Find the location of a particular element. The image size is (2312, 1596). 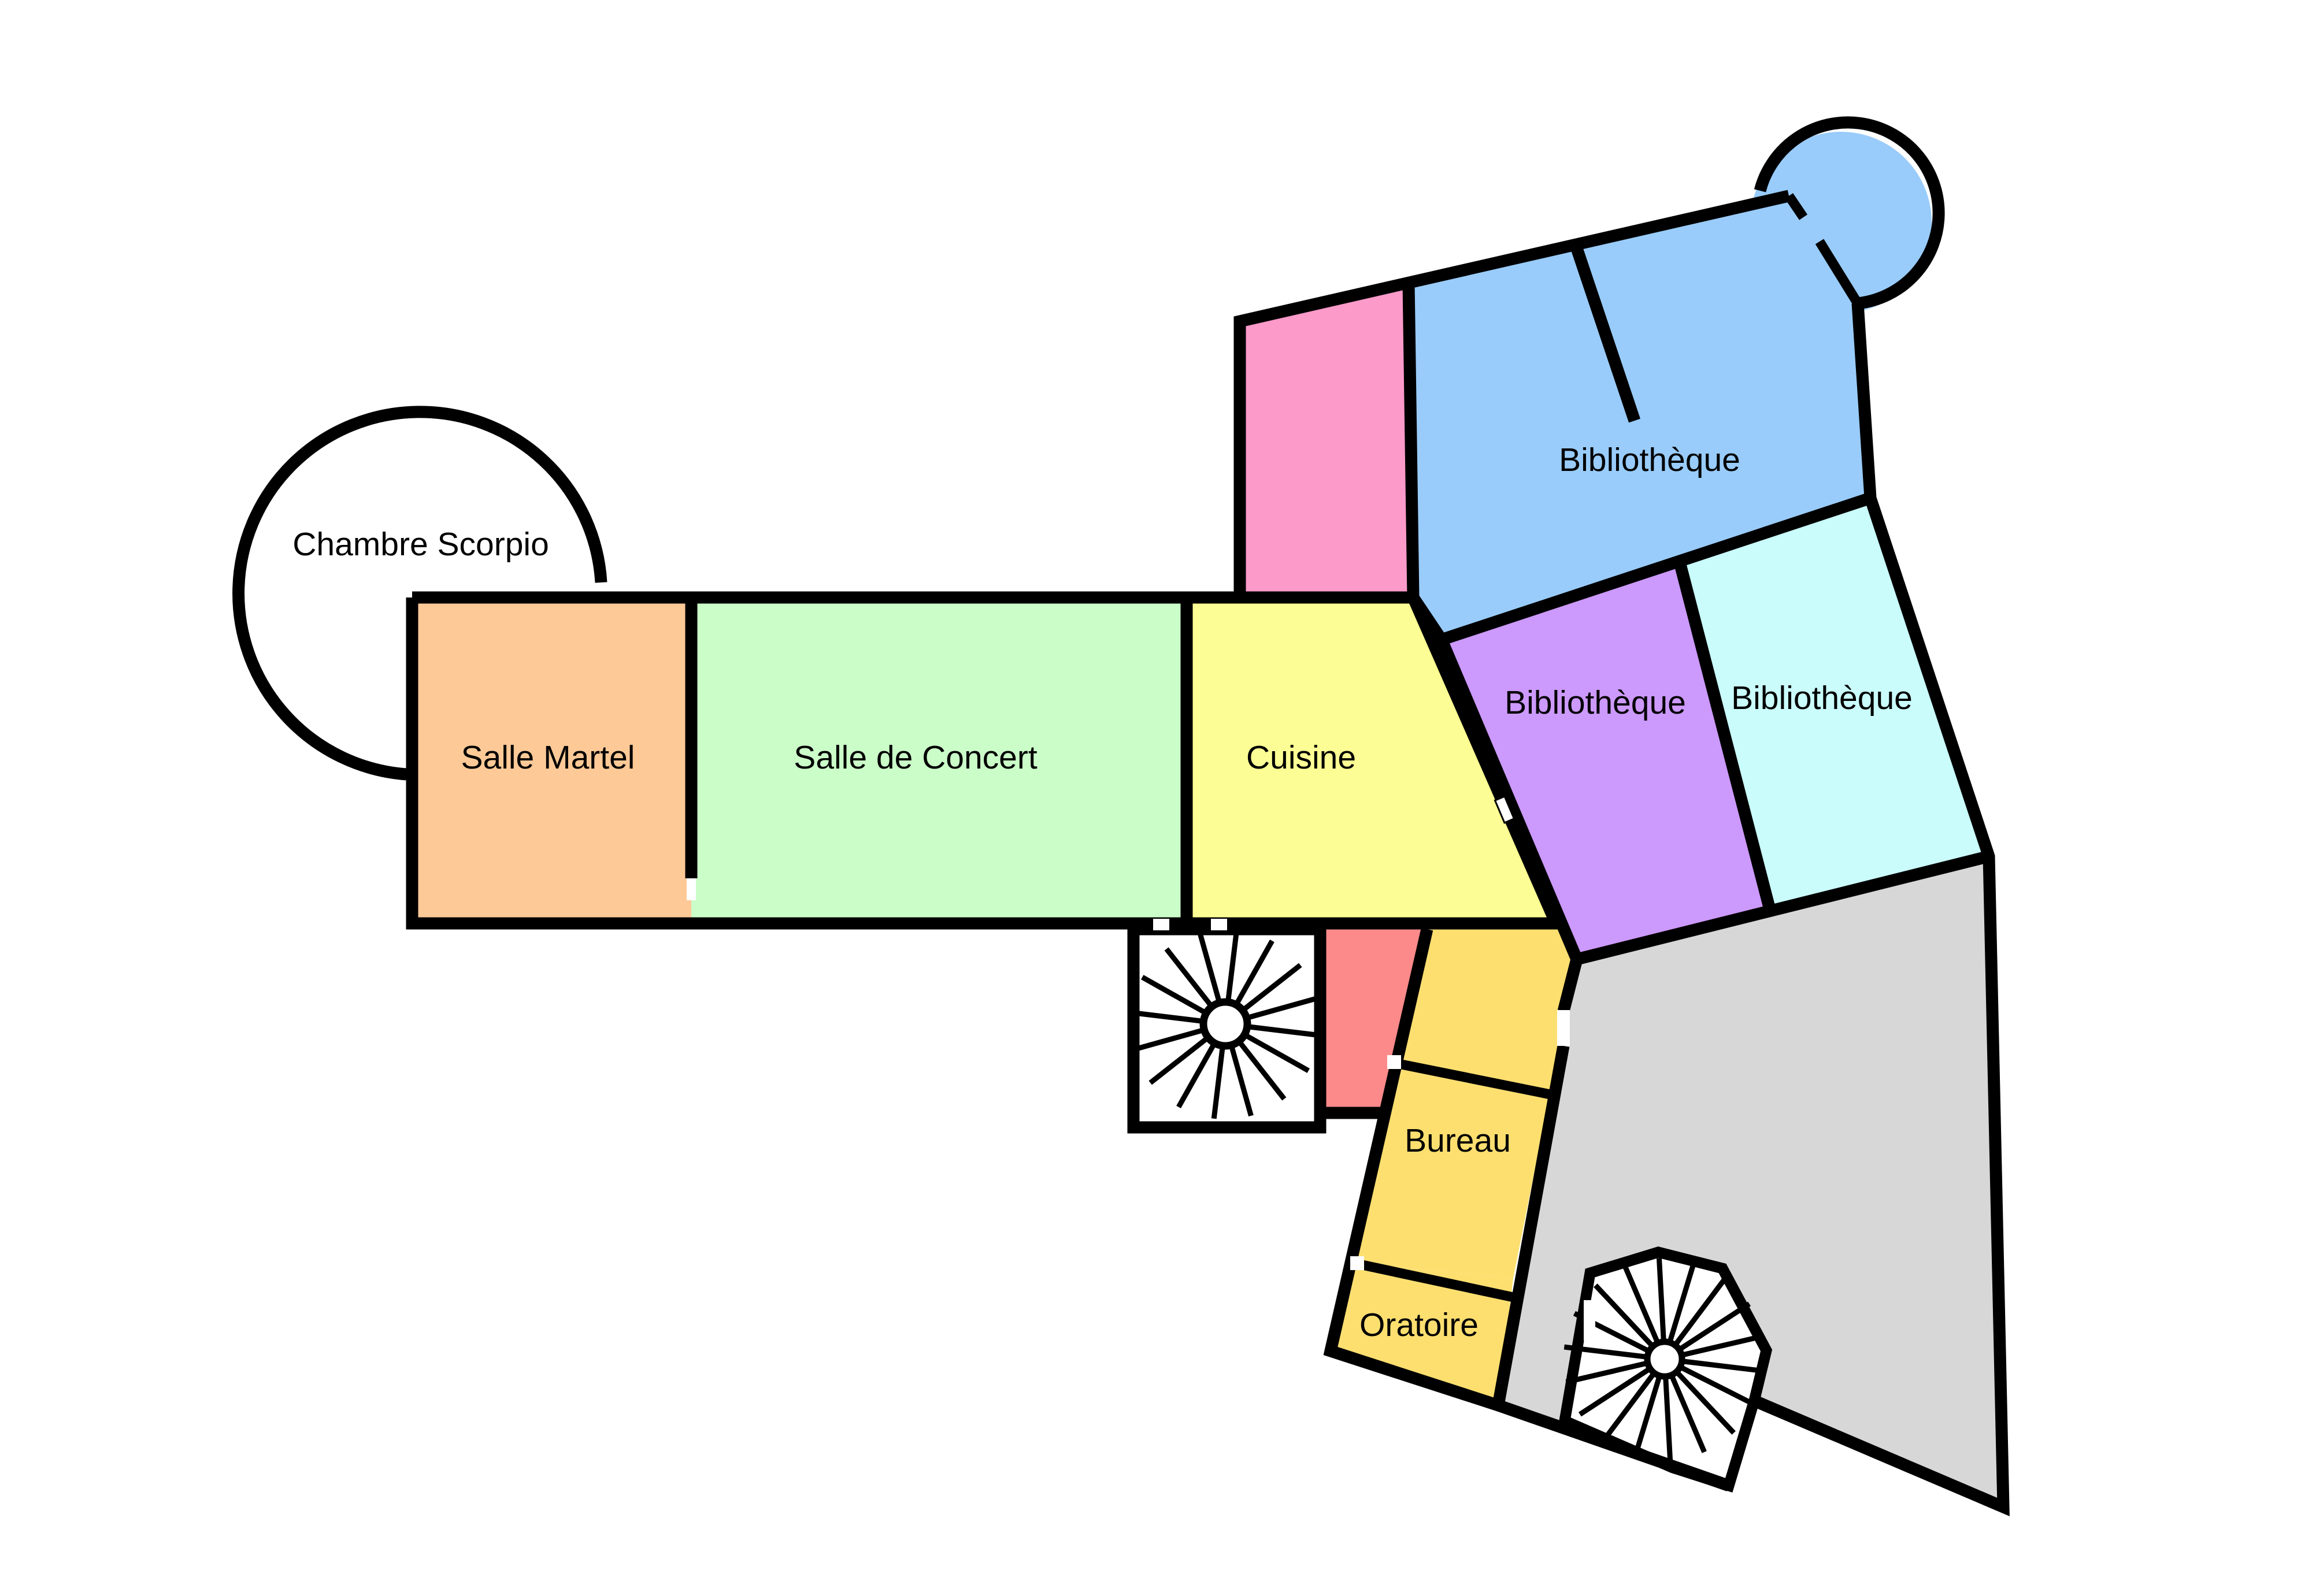

room-cuisine-fill is located at coordinates (1371, 760).